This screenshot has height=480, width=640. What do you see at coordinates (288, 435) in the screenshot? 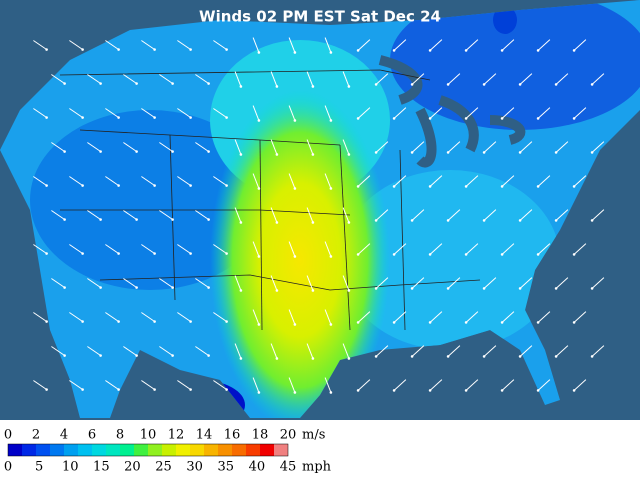
I see `ms-label: 20` at bounding box center [288, 435].